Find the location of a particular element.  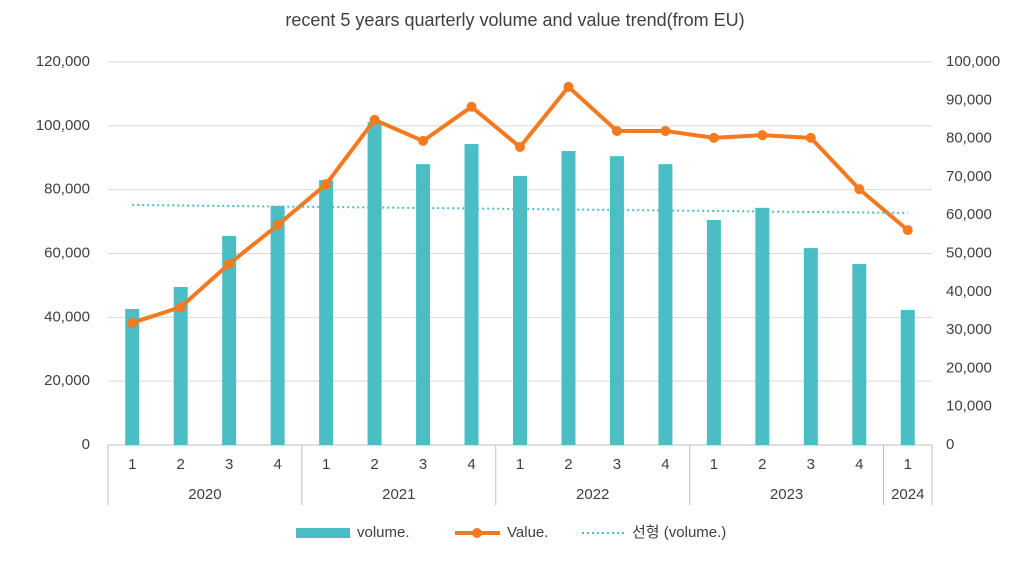

legend-label: volume. is located at coordinates (383, 532).